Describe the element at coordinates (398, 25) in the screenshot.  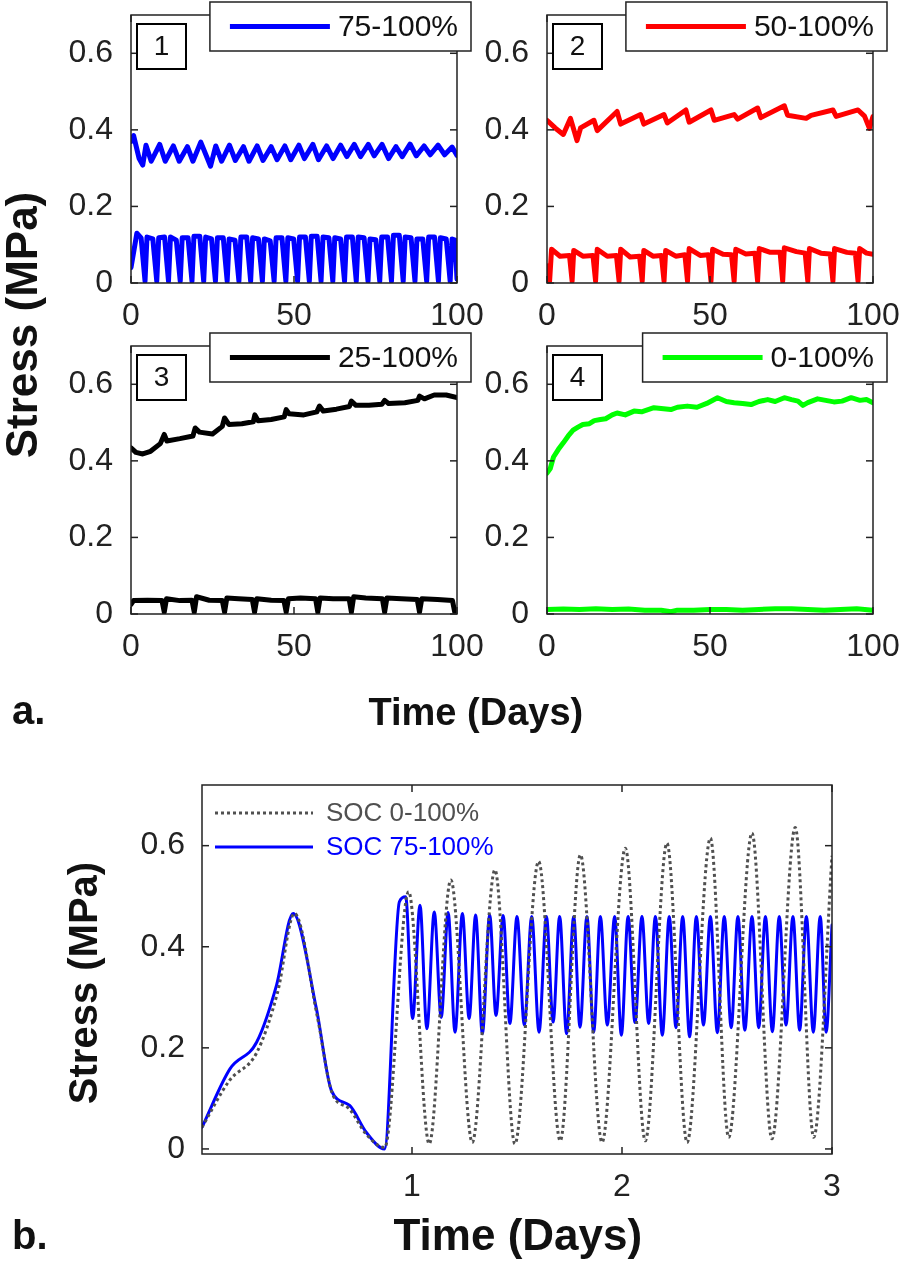
I see `legend-label: 75-100%` at that location.